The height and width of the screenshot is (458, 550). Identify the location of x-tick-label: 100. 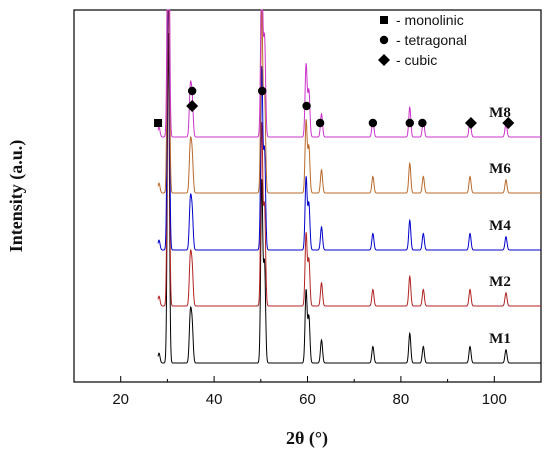
(494, 399).